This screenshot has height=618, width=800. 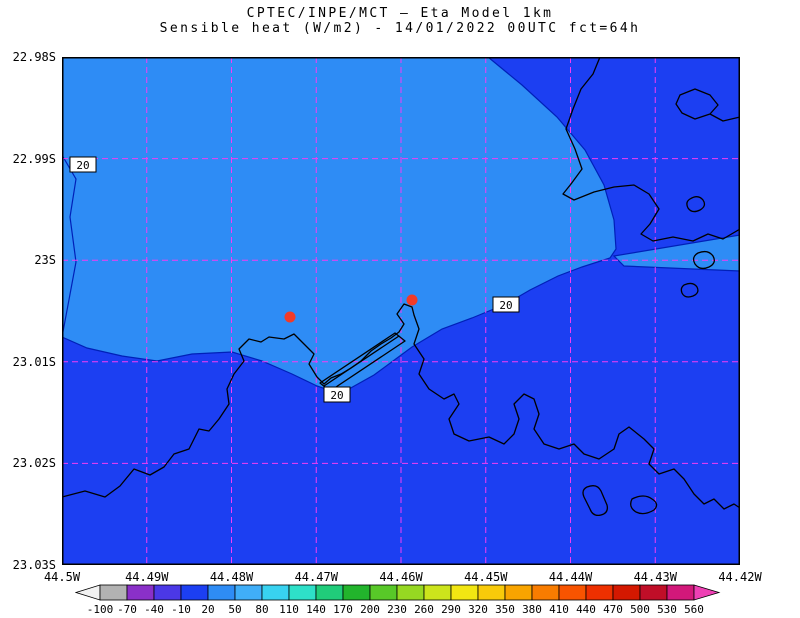 I want to click on x-axis-tick-label: 44.47W, so click(x=316, y=577).